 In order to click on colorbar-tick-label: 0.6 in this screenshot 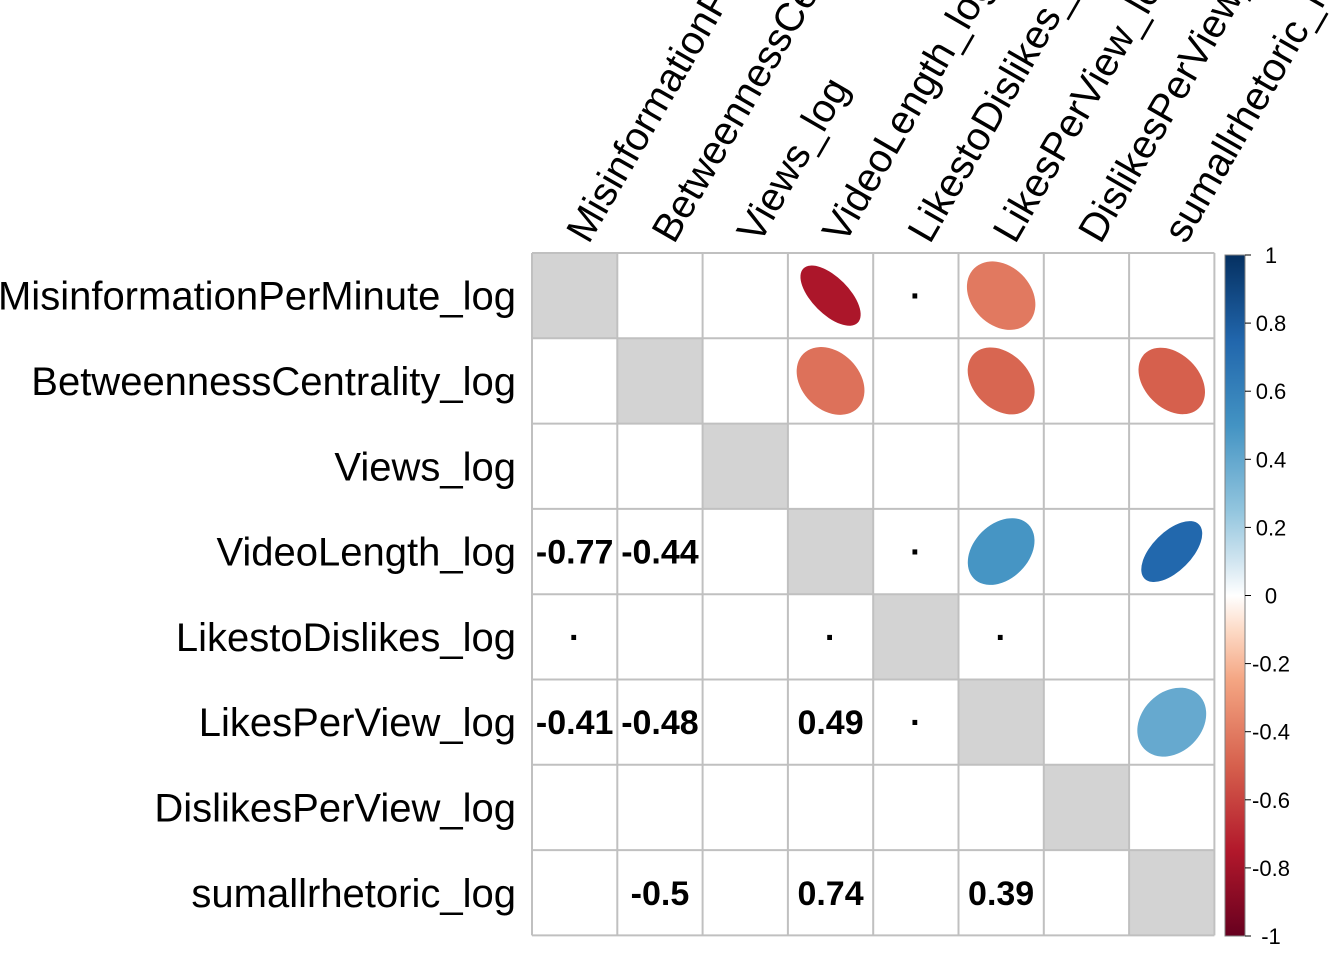, I will do `click(1271, 391)`.